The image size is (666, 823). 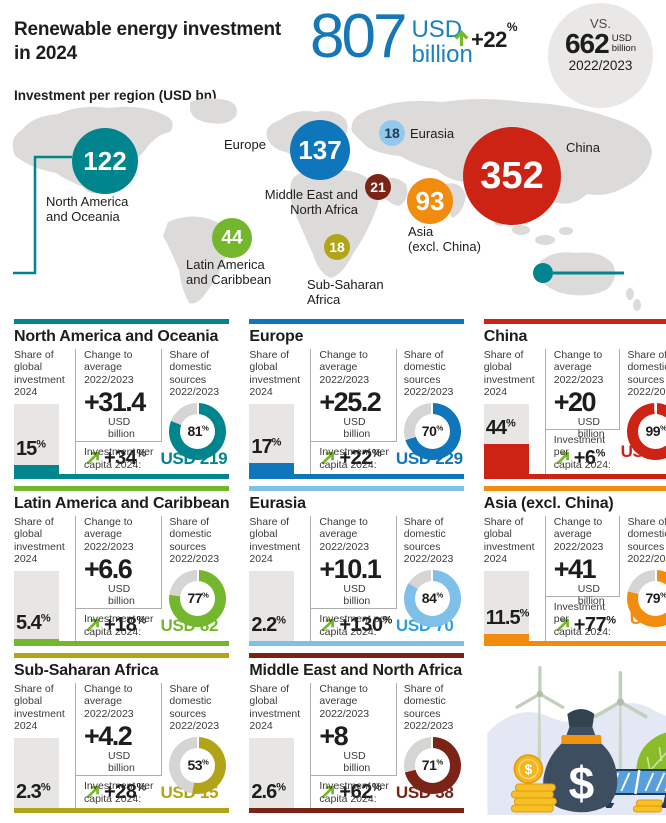 I want to click on change-value: +20, so click(x=575, y=402).